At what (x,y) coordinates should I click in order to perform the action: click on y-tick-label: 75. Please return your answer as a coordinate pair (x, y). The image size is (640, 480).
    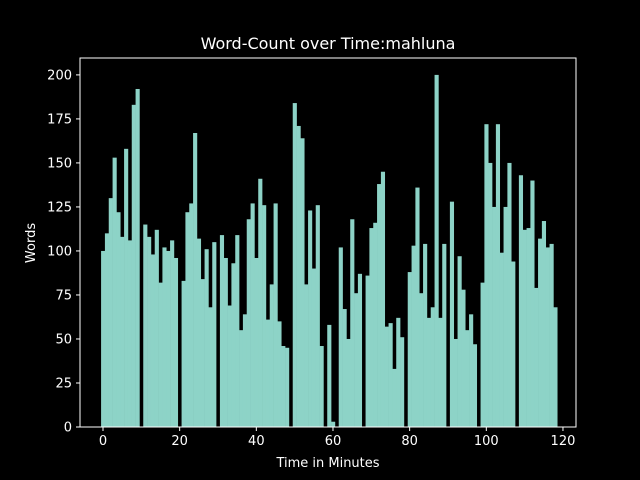
    Looking at the image, I should click on (63, 295).